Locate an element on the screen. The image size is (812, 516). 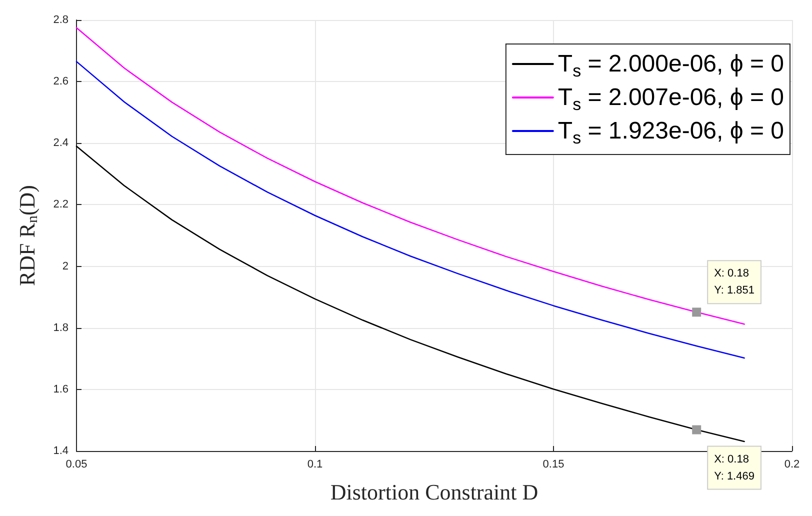
x-axis-title: Distortion Constraint D is located at coordinates (434, 492).